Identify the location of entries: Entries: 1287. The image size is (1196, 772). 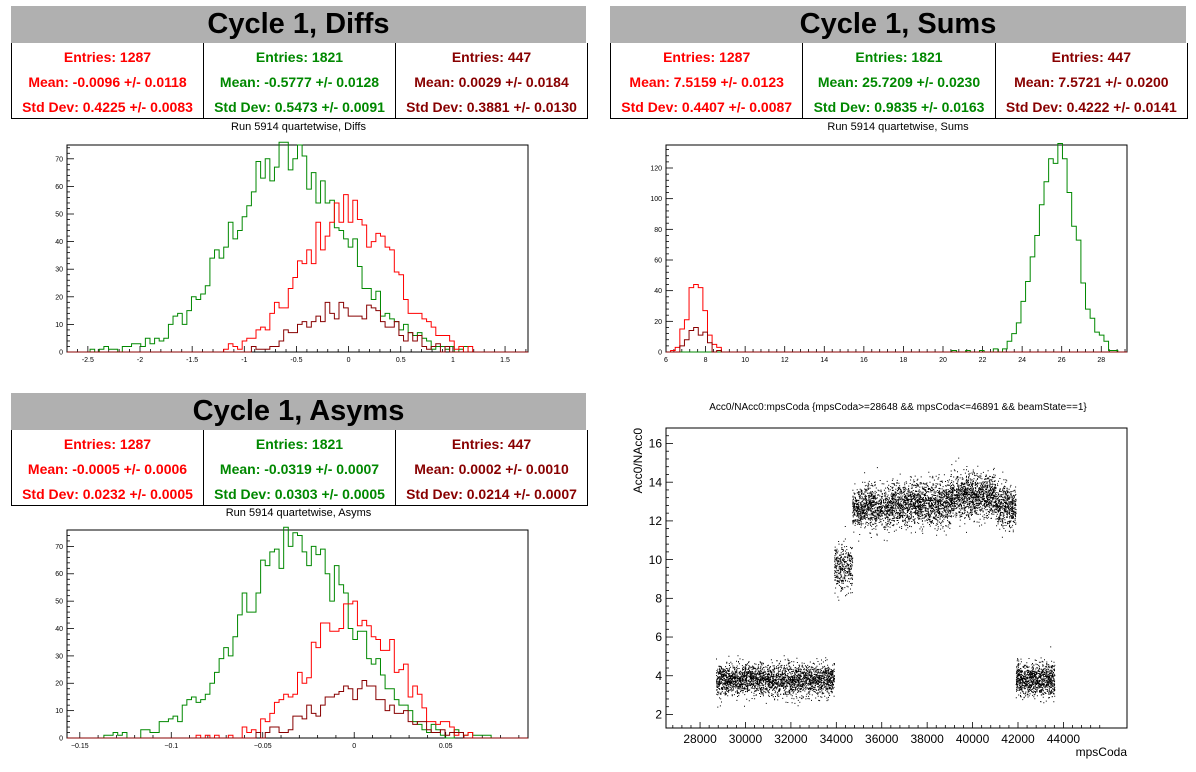
(107, 444).